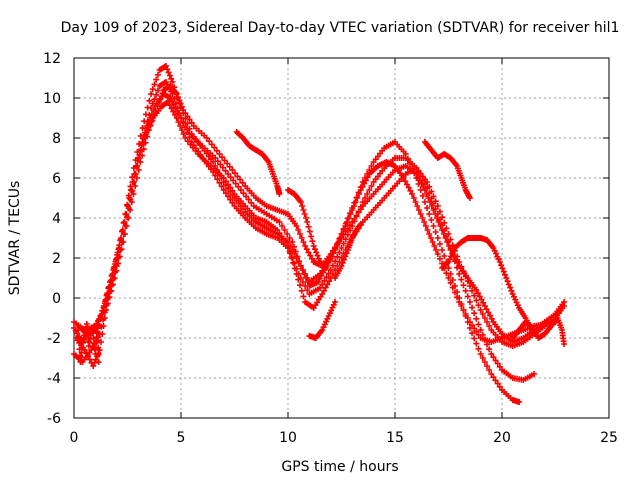  What do you see at coordinates (74, 438) in the screenshot?
I see `x-tick-label: 0` at bounding box center [74, 438].